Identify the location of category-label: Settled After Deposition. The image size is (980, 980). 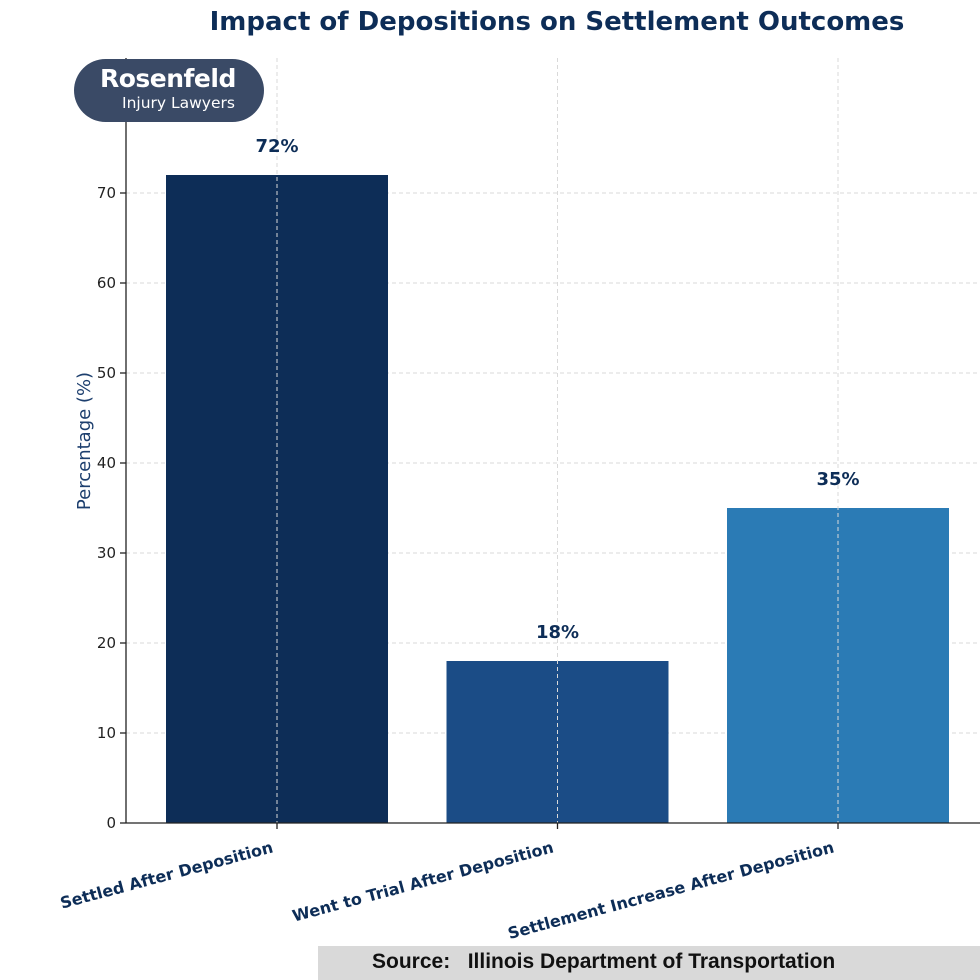
(166, 875).